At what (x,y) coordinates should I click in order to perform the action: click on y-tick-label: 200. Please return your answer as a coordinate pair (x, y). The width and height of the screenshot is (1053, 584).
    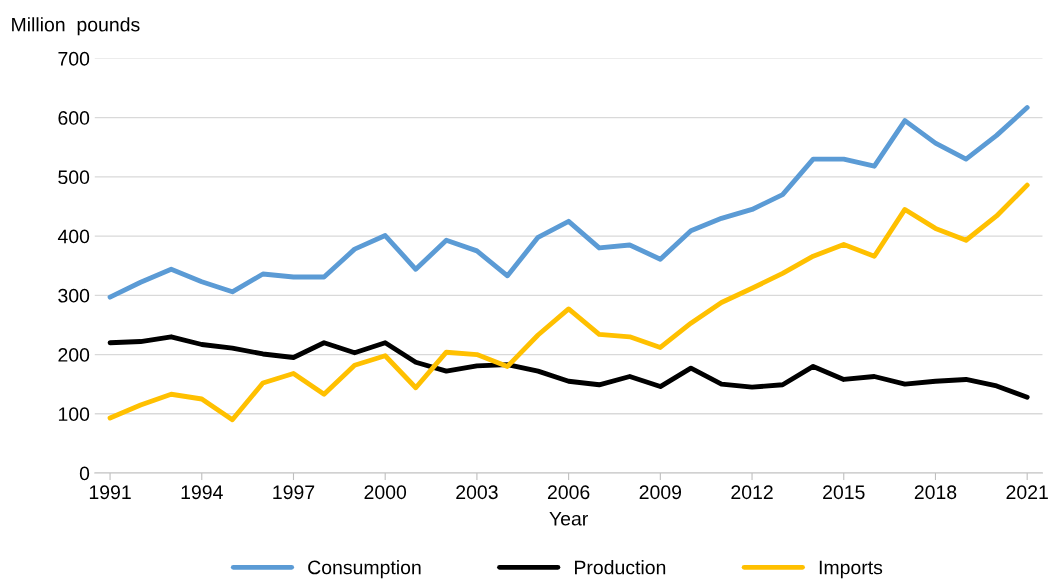
    Looking at the image, I should click on (74, 355).